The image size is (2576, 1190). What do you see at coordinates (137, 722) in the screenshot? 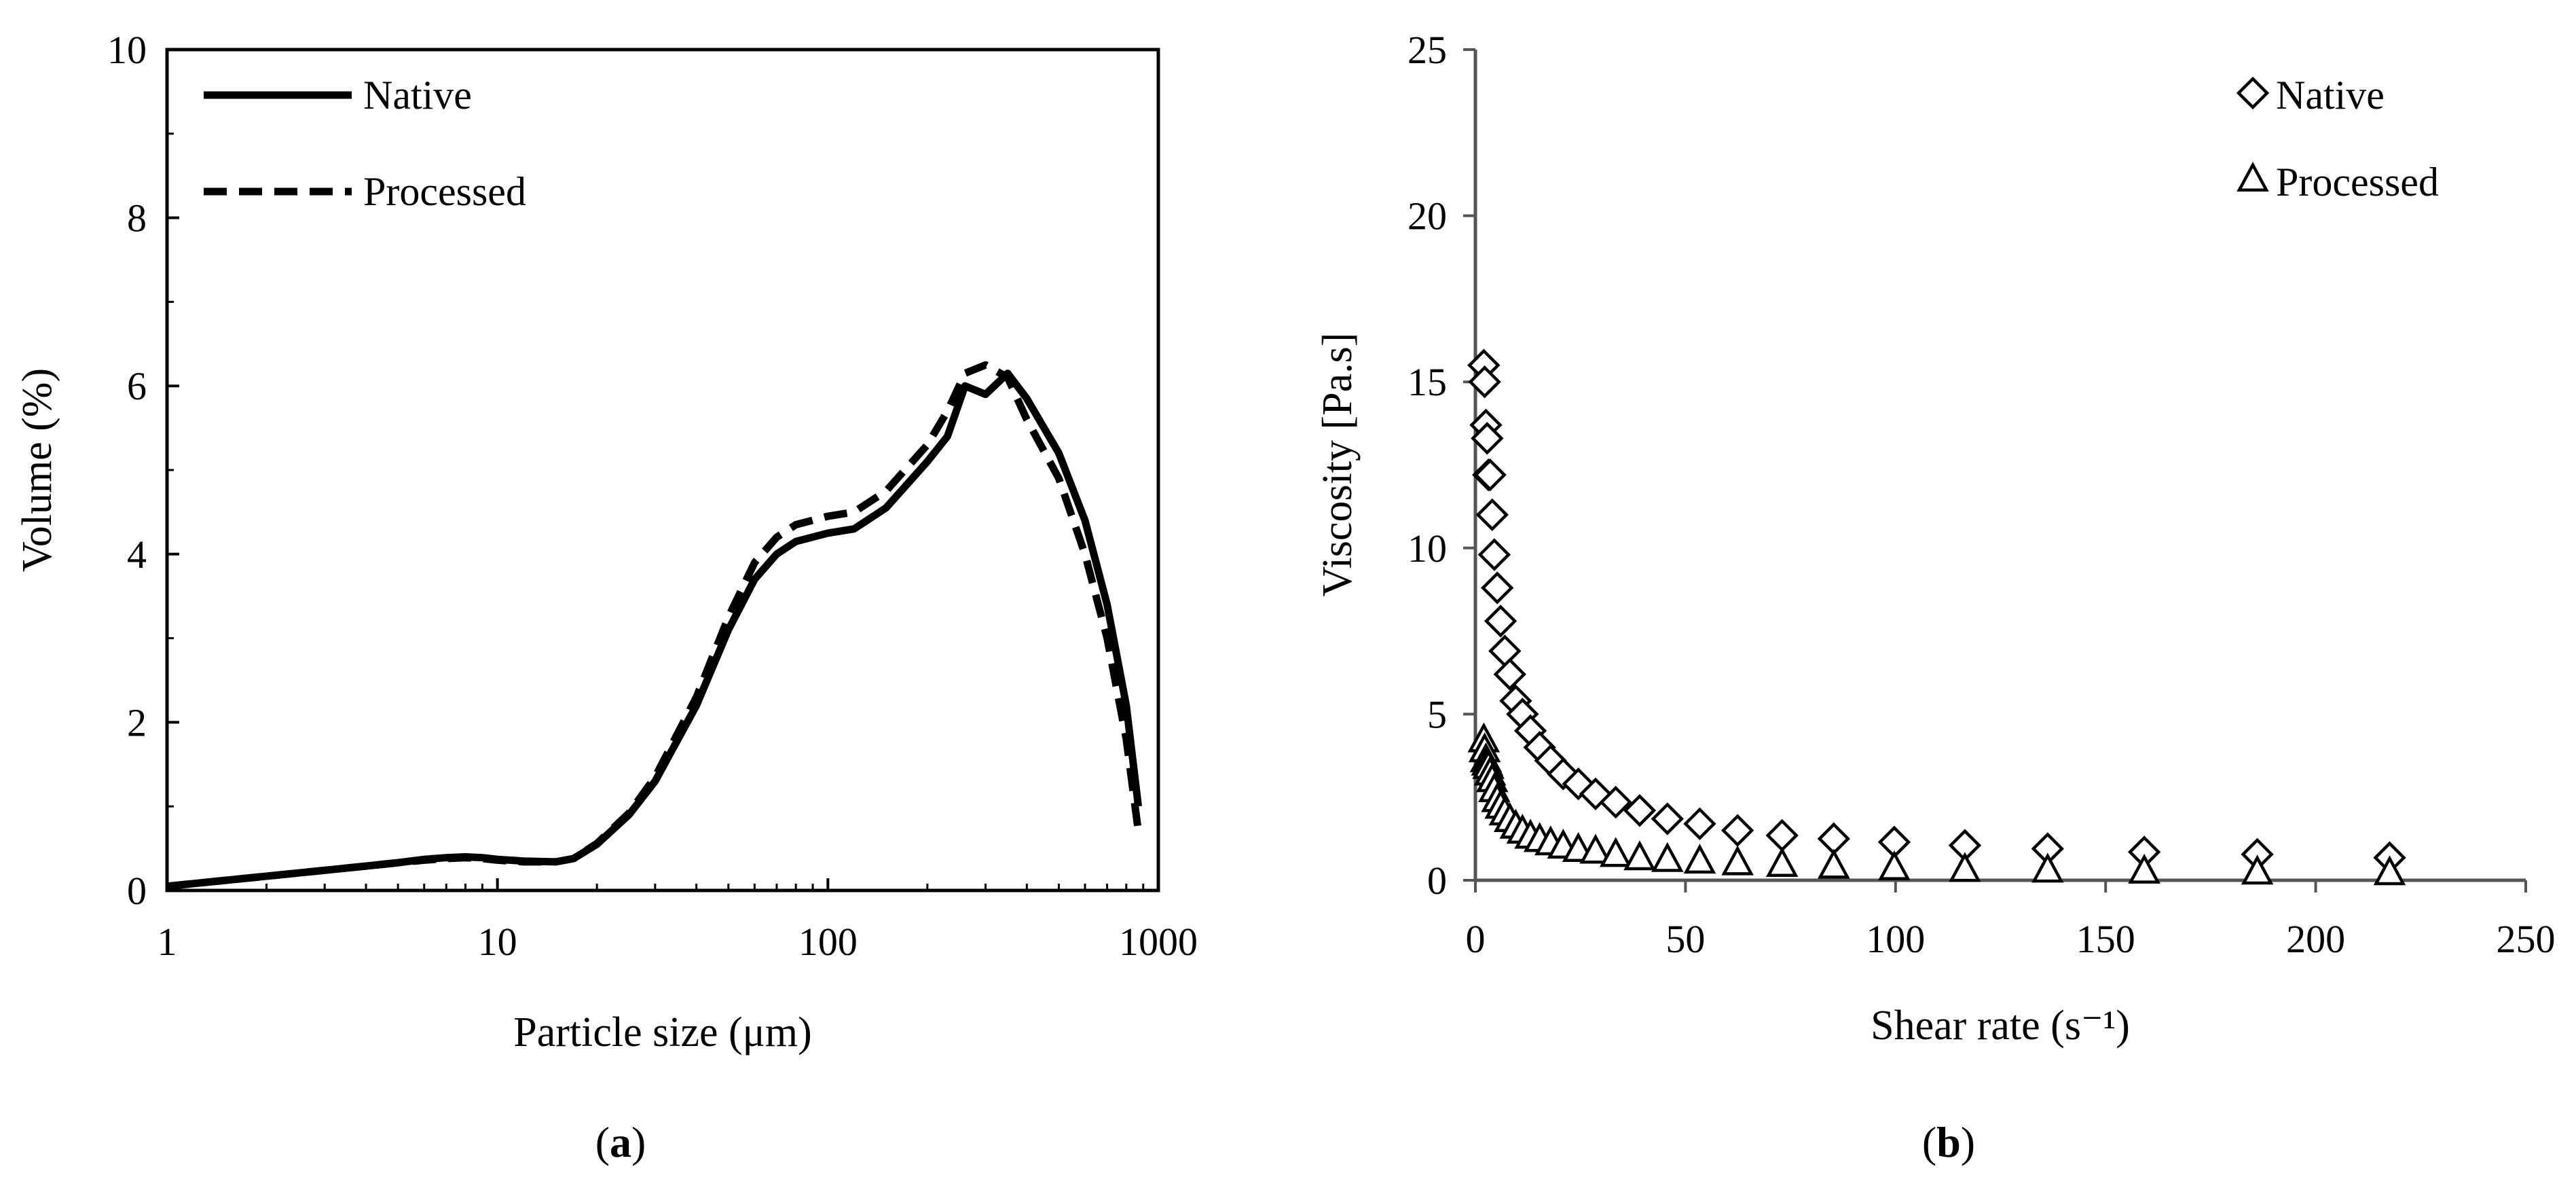
I see `panel-a-y-tick-label: 2` at bounding box center [137, 722].